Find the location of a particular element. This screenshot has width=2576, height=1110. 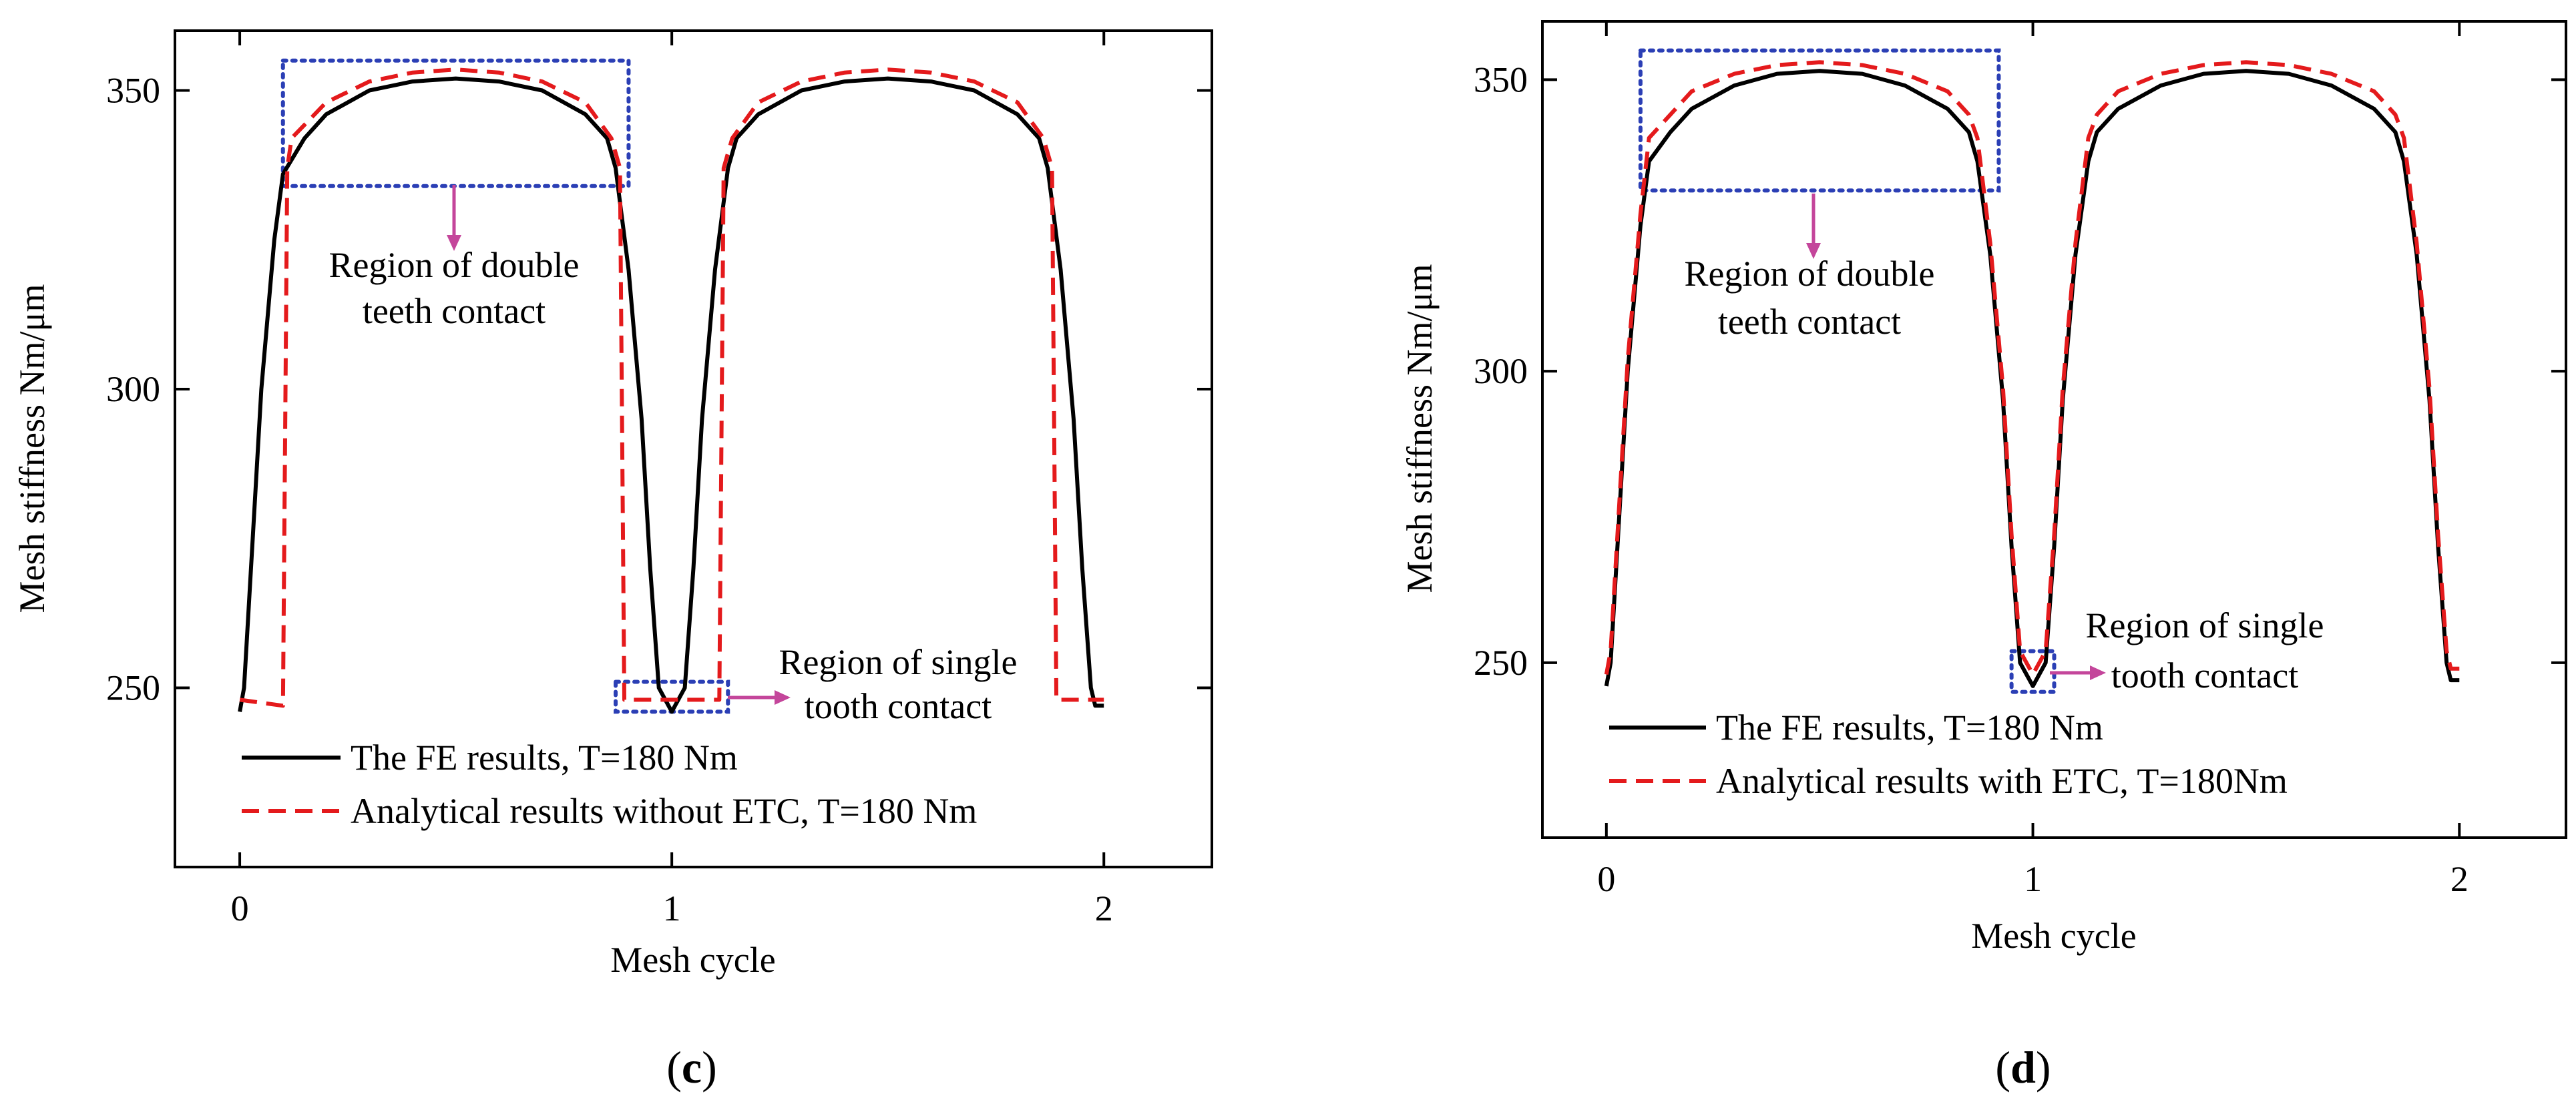

panel-label-d-close: ) is located at coordinates (2043, 1067).